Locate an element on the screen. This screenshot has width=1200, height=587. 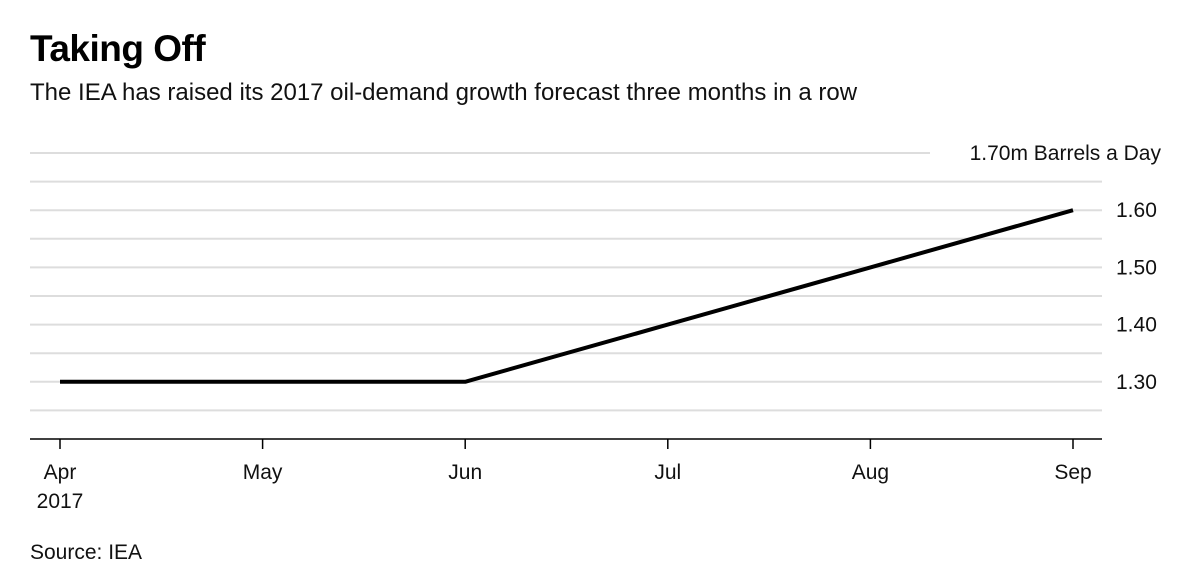
y-axis-unit-label: 1.70m Barrels a Day is located at coordinates (1066, 153).